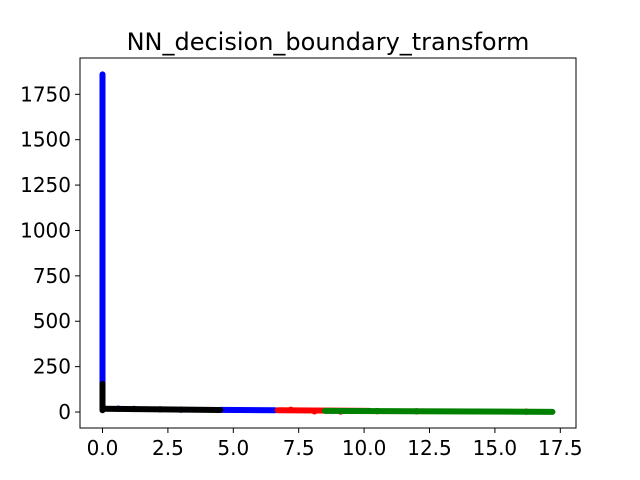  I want to click on x-tick-label: 7.5, so click(299, 448).